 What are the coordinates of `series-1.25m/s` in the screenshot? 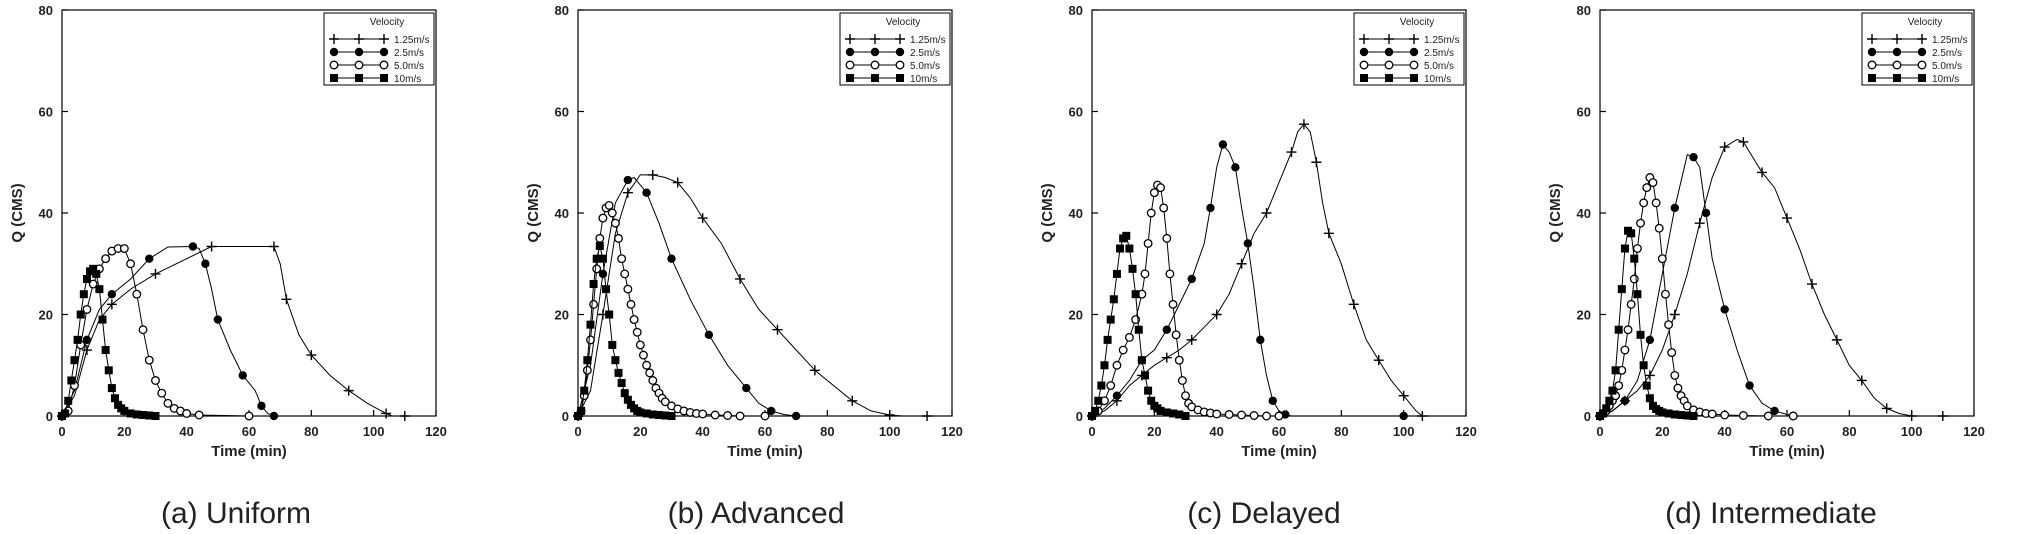 It's located at (233, 331).